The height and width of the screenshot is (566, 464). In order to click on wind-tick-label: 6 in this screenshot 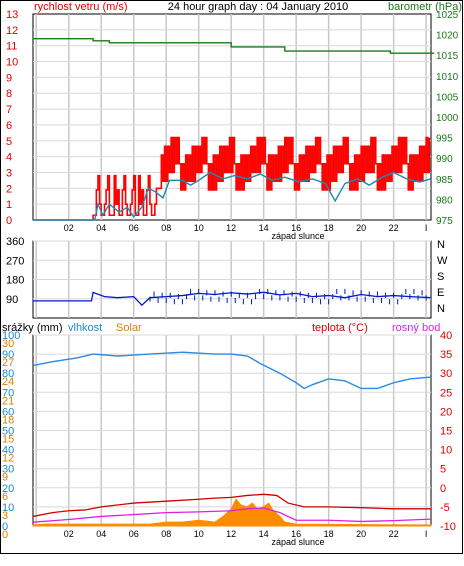, I will do `click(9, 126)`.